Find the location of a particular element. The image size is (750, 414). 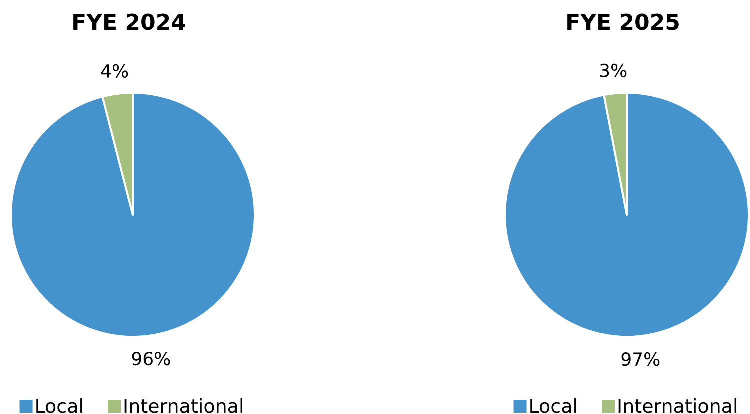

data-label: 96% is located at coordinates (151, 359).